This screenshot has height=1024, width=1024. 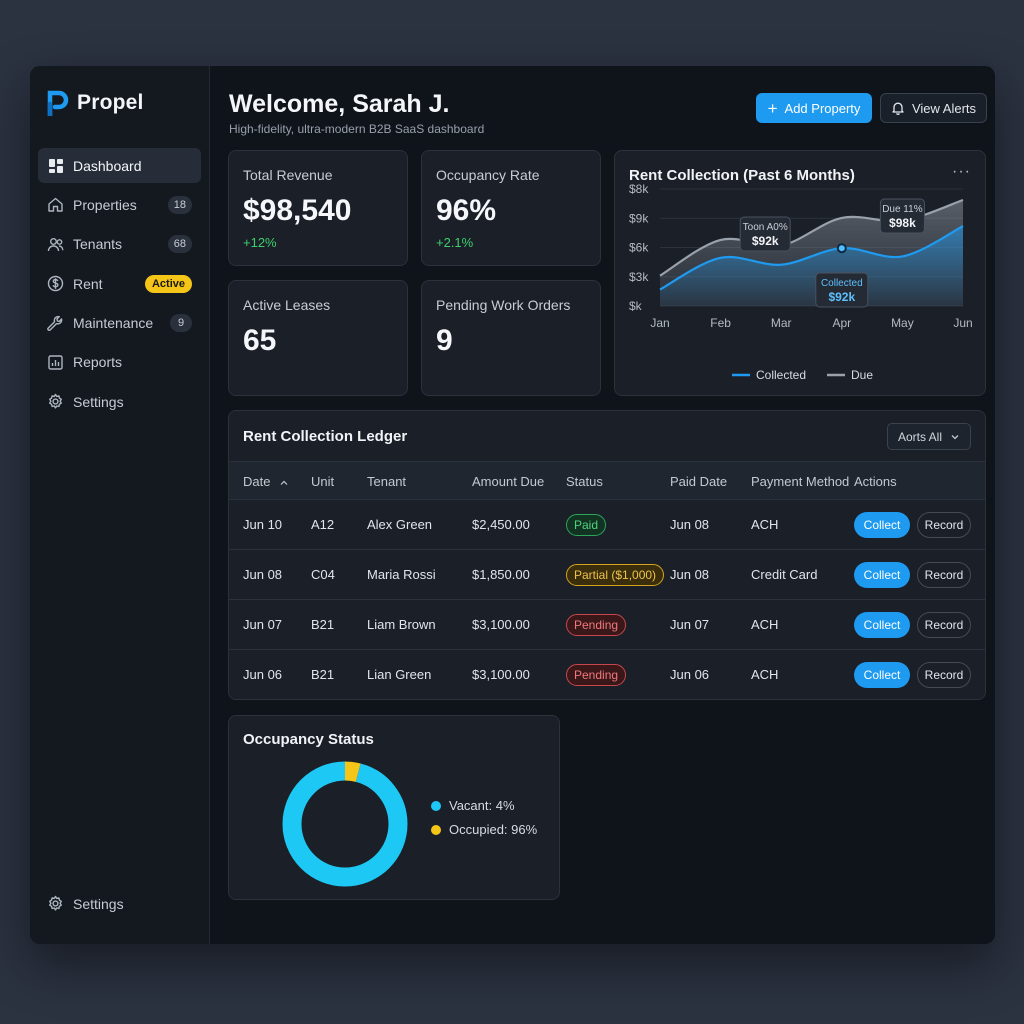 What do you see at coordinates (55, 903) in the screenshot?
I see `gear-icon` at bounding box center [55, 903].